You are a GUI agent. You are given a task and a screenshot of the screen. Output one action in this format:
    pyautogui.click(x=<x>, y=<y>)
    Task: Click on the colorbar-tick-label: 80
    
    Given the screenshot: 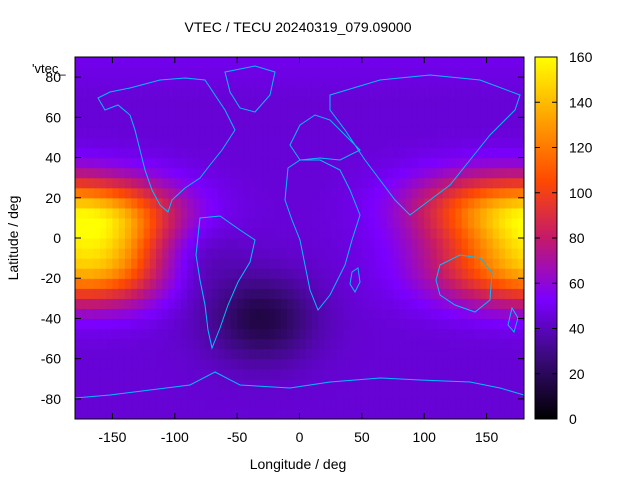 What is the action you would take?
    pyautogui.click(x=577, y=238)
    